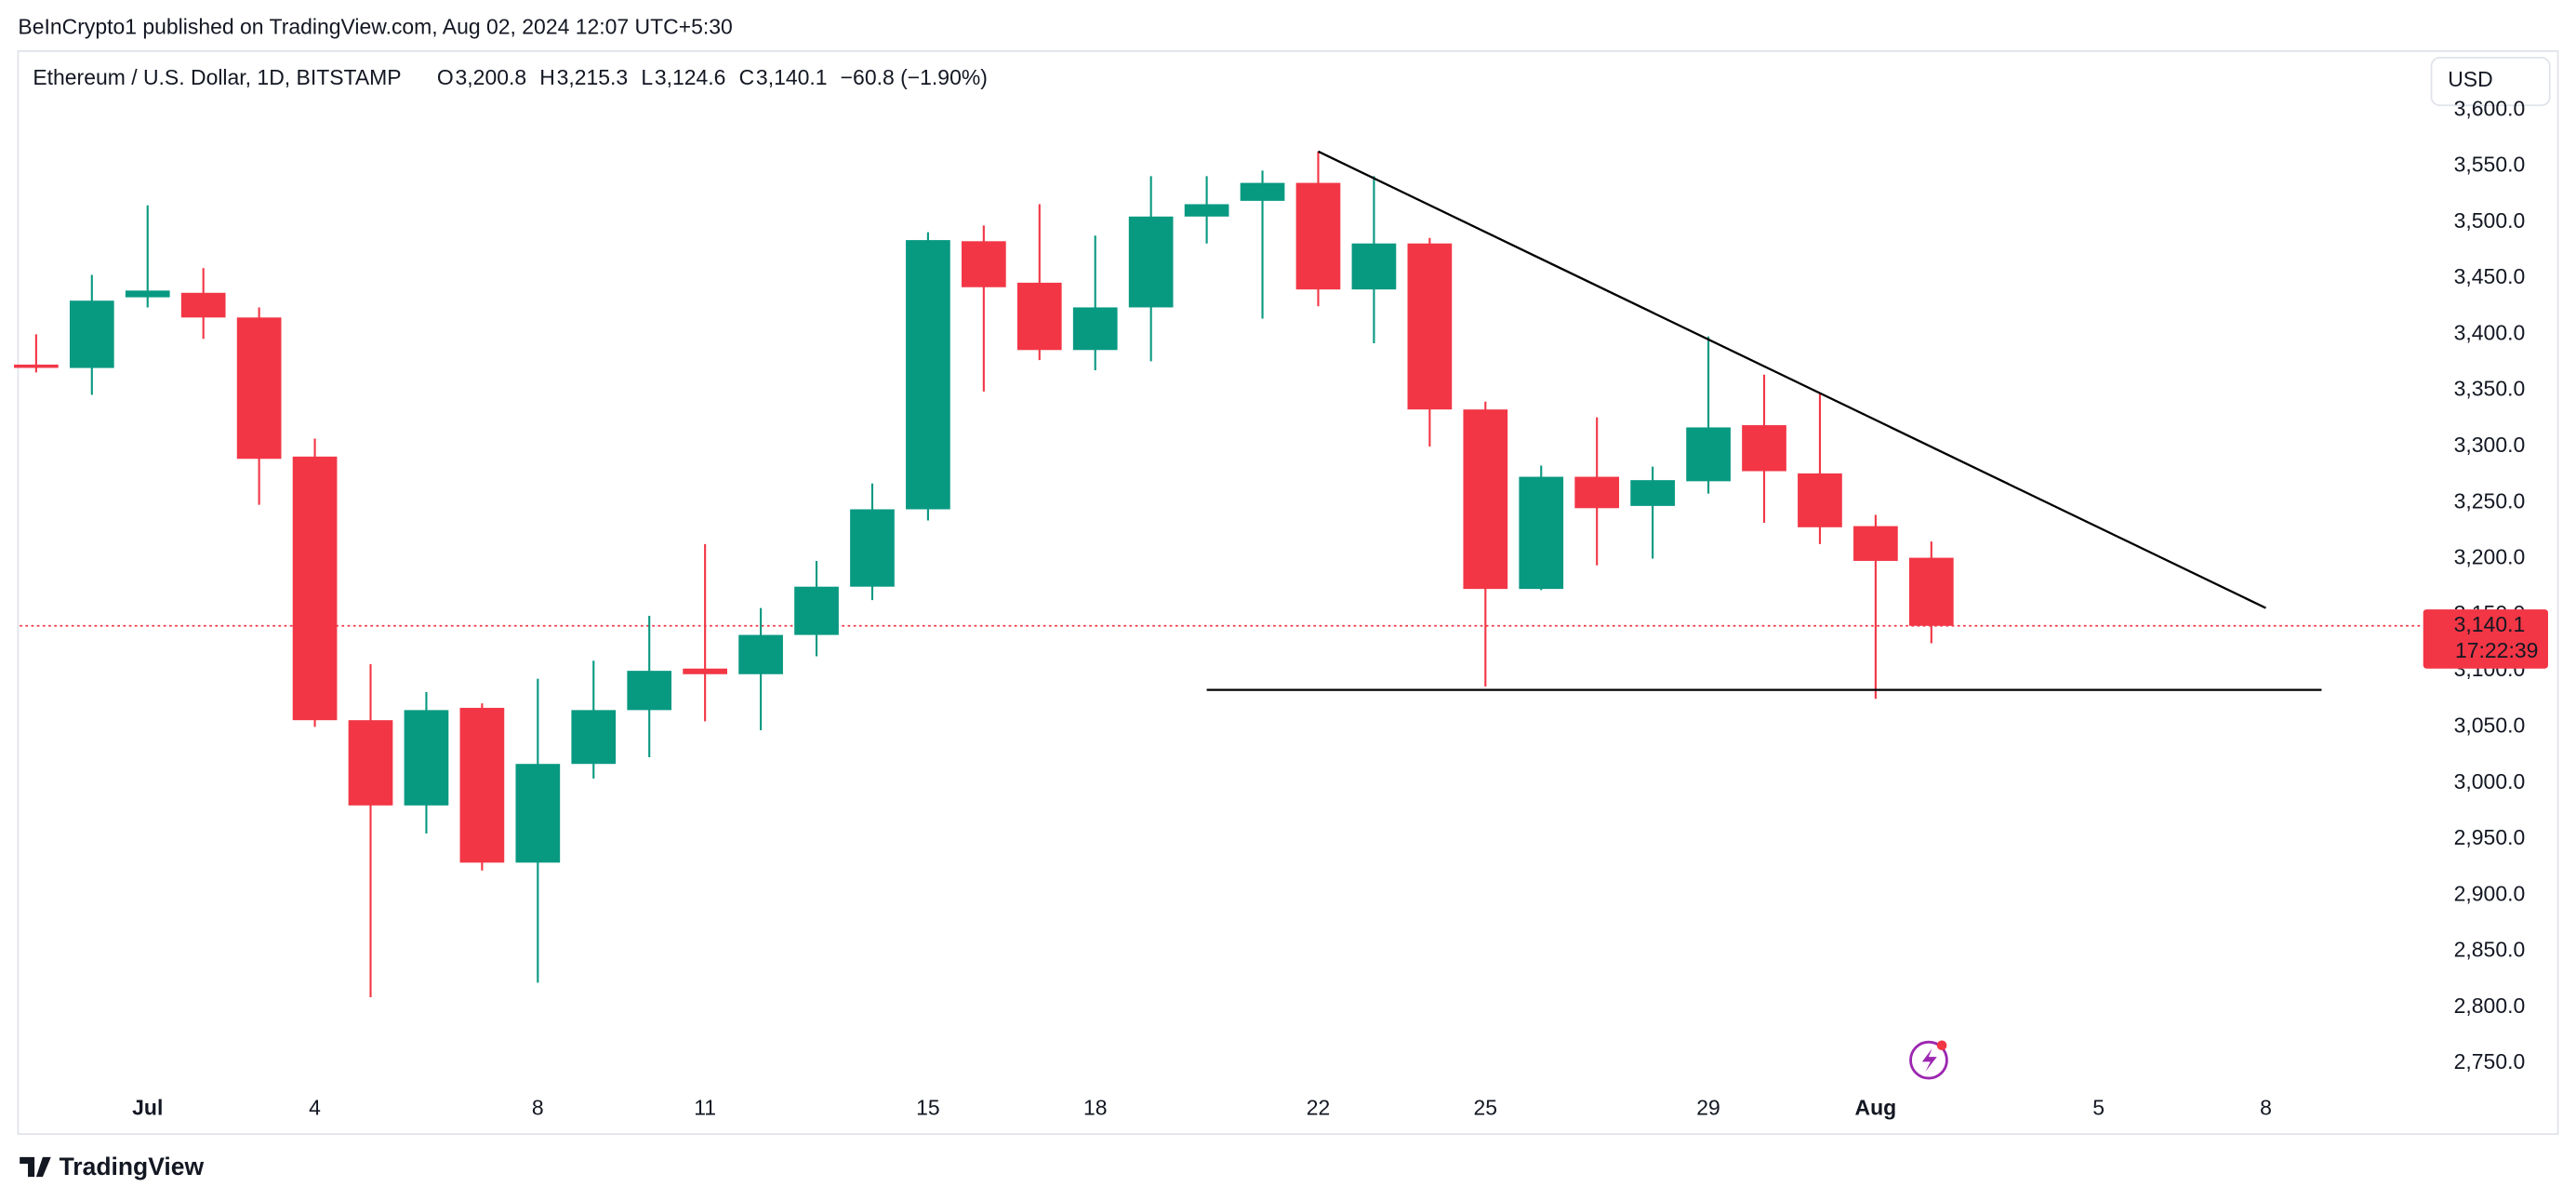 The height and width of the screenshot is (1200, 2576). Describe the element at coordinates (132, 1166) in the screenshot. I see `footer-brand: TradingView` at that location.